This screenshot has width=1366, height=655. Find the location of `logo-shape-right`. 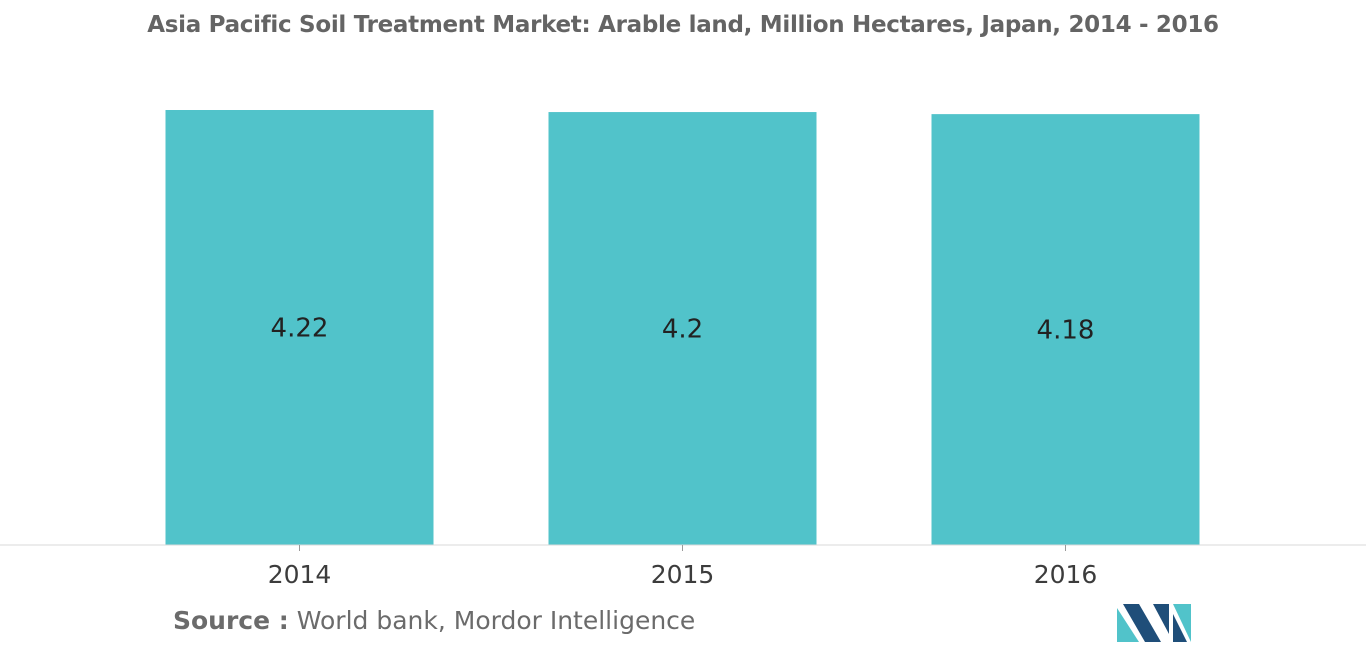

logo-shape-right is located at coordinates (1182, 623).